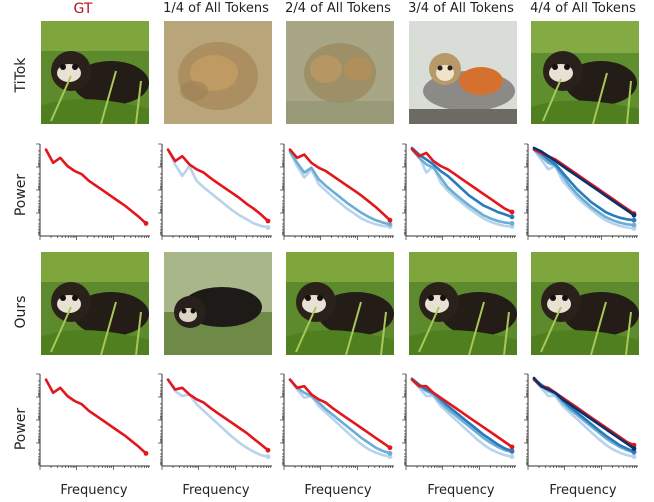  I want to click on column-title-quarter-3: 3/4 of All Tokens, so click(461, 8).